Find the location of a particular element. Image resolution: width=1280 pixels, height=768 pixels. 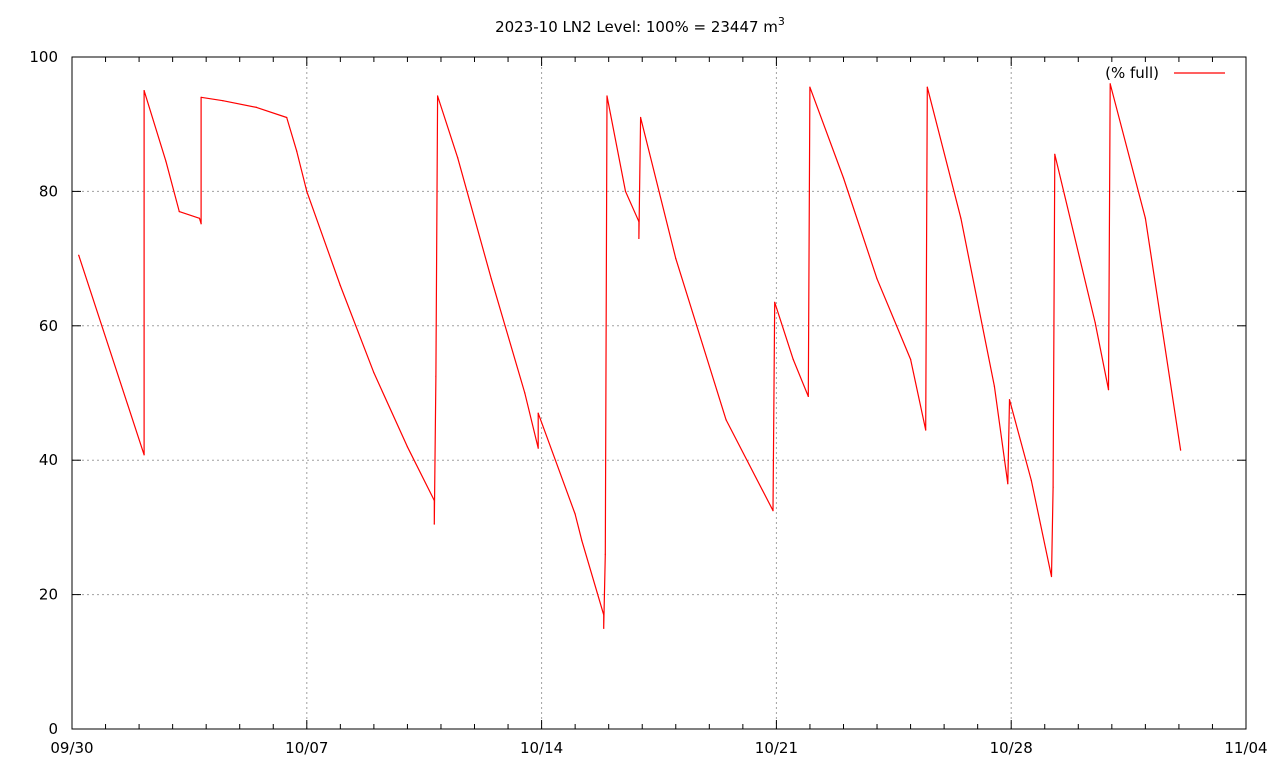

x-tick-label: 10/14 is located at coordinates (541, 748).